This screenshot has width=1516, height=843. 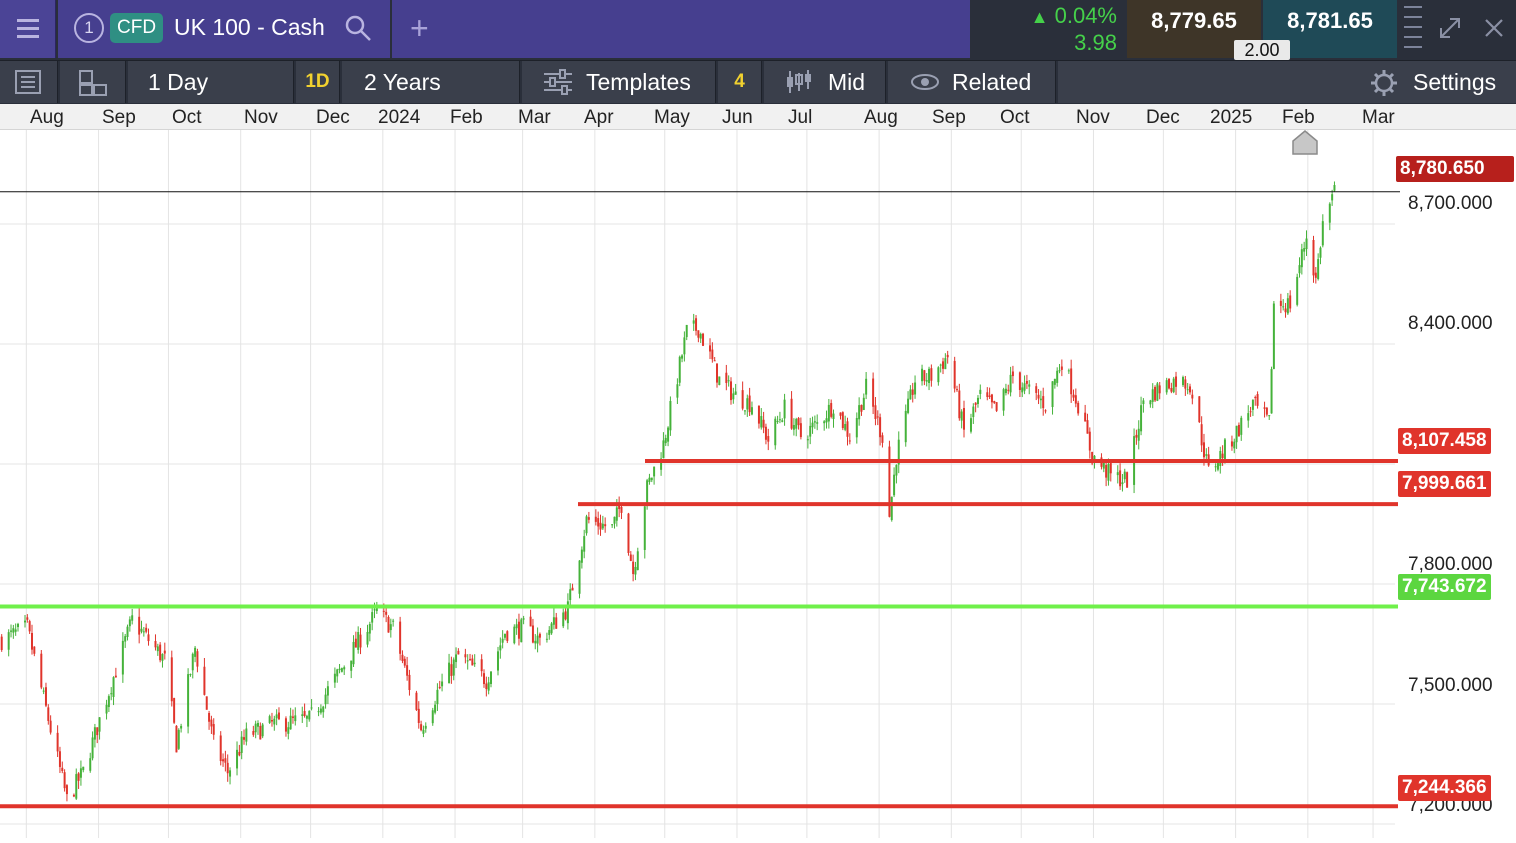 What do you see at coordinates (847, 82) in the screenshot?
I see `price-type-label: Mid` at bounding box center [847, 82].